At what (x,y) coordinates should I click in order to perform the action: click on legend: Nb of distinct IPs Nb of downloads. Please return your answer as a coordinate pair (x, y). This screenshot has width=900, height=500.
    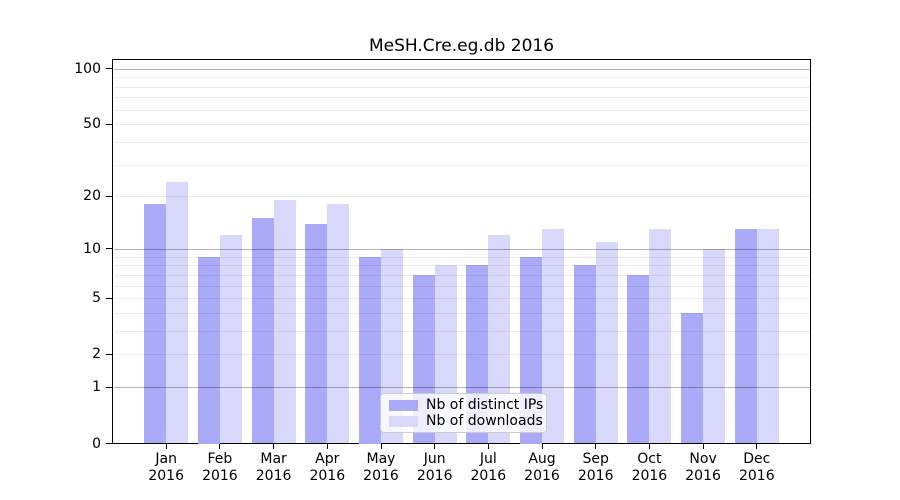
    Looking at the image, I should click on (463, 413).